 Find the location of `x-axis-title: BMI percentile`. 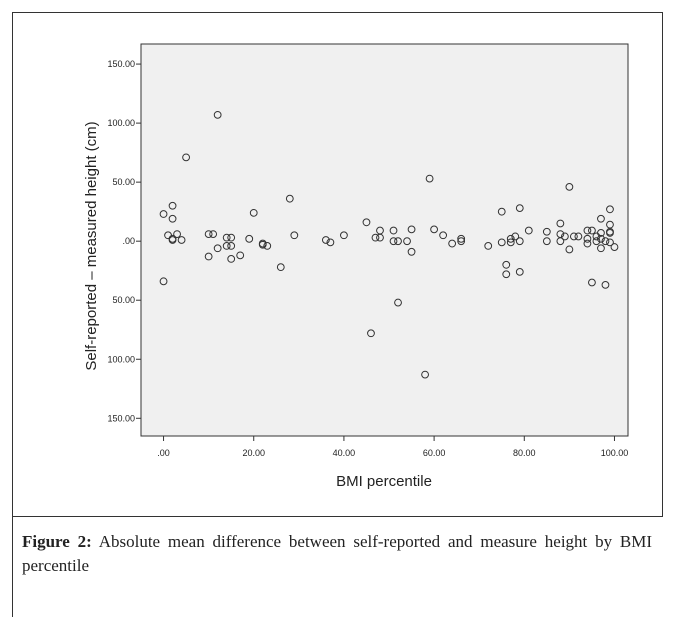

x-axis-title: BMI percentile is located at coordinates (384, 481).